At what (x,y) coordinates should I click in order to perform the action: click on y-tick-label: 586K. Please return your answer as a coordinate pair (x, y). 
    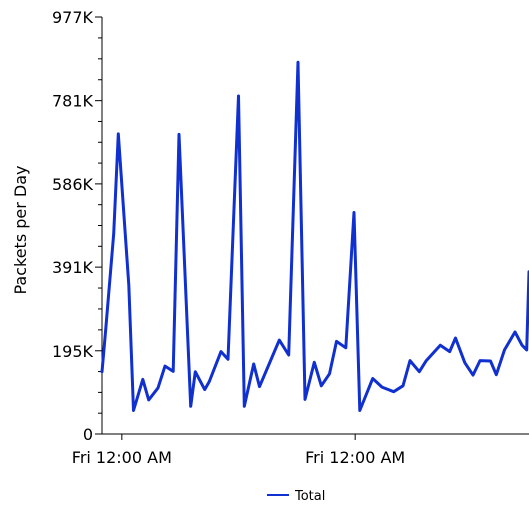
    Looking at the image, I should click on (73, 184).